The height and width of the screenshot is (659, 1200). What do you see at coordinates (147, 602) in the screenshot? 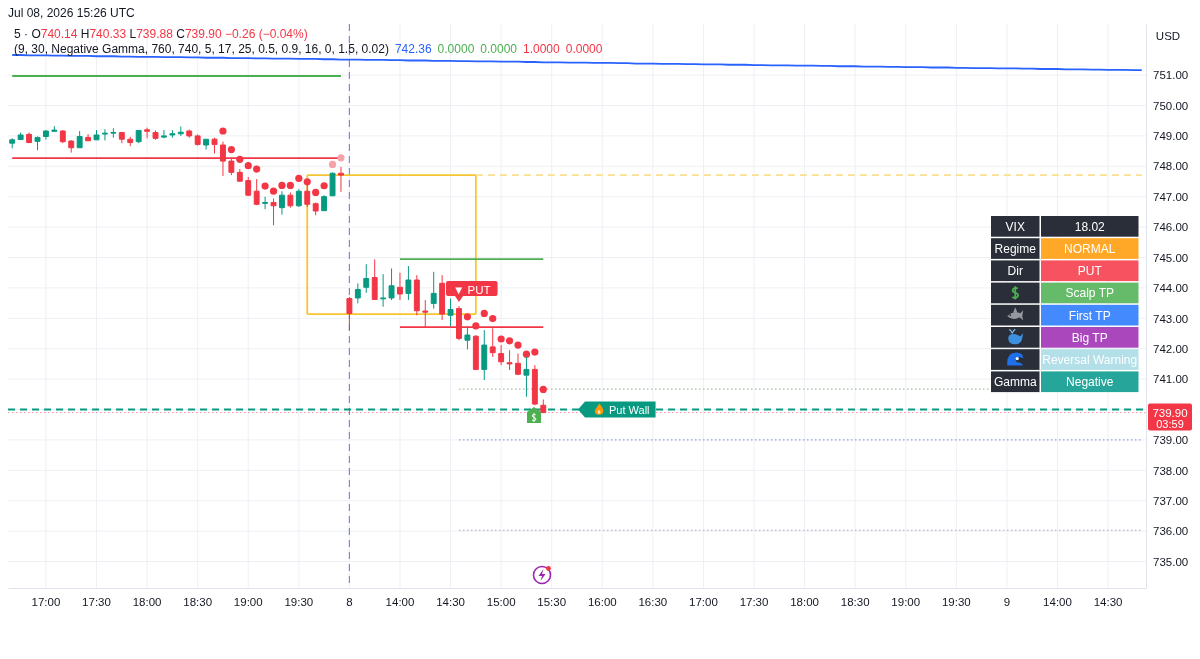
I see `x-tick-label: 18:00` at bounding box center [147, 602].